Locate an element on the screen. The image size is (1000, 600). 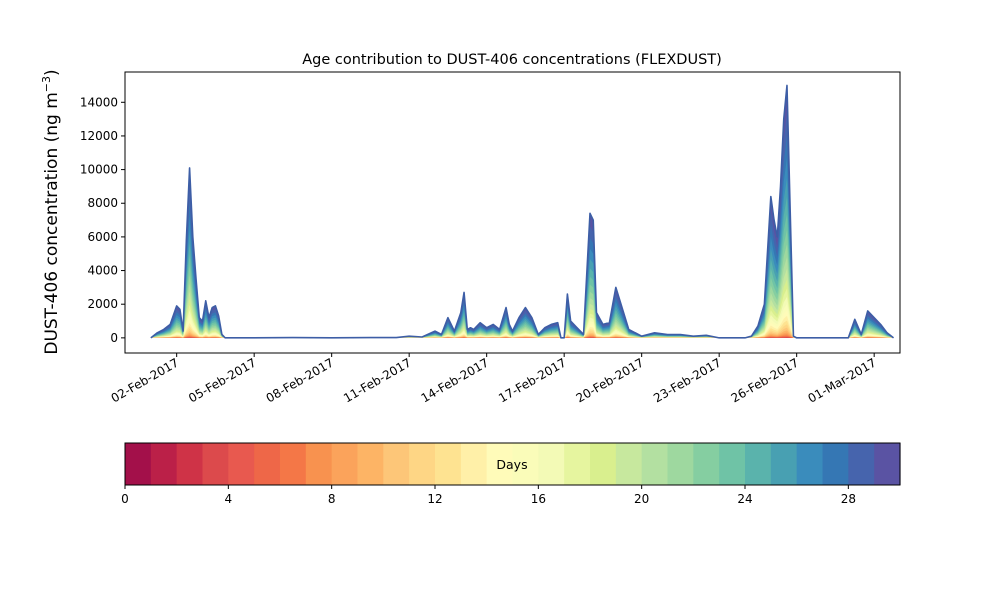
x-tick-label: 02-Feb-2017 is located at coordinates (145, 380).